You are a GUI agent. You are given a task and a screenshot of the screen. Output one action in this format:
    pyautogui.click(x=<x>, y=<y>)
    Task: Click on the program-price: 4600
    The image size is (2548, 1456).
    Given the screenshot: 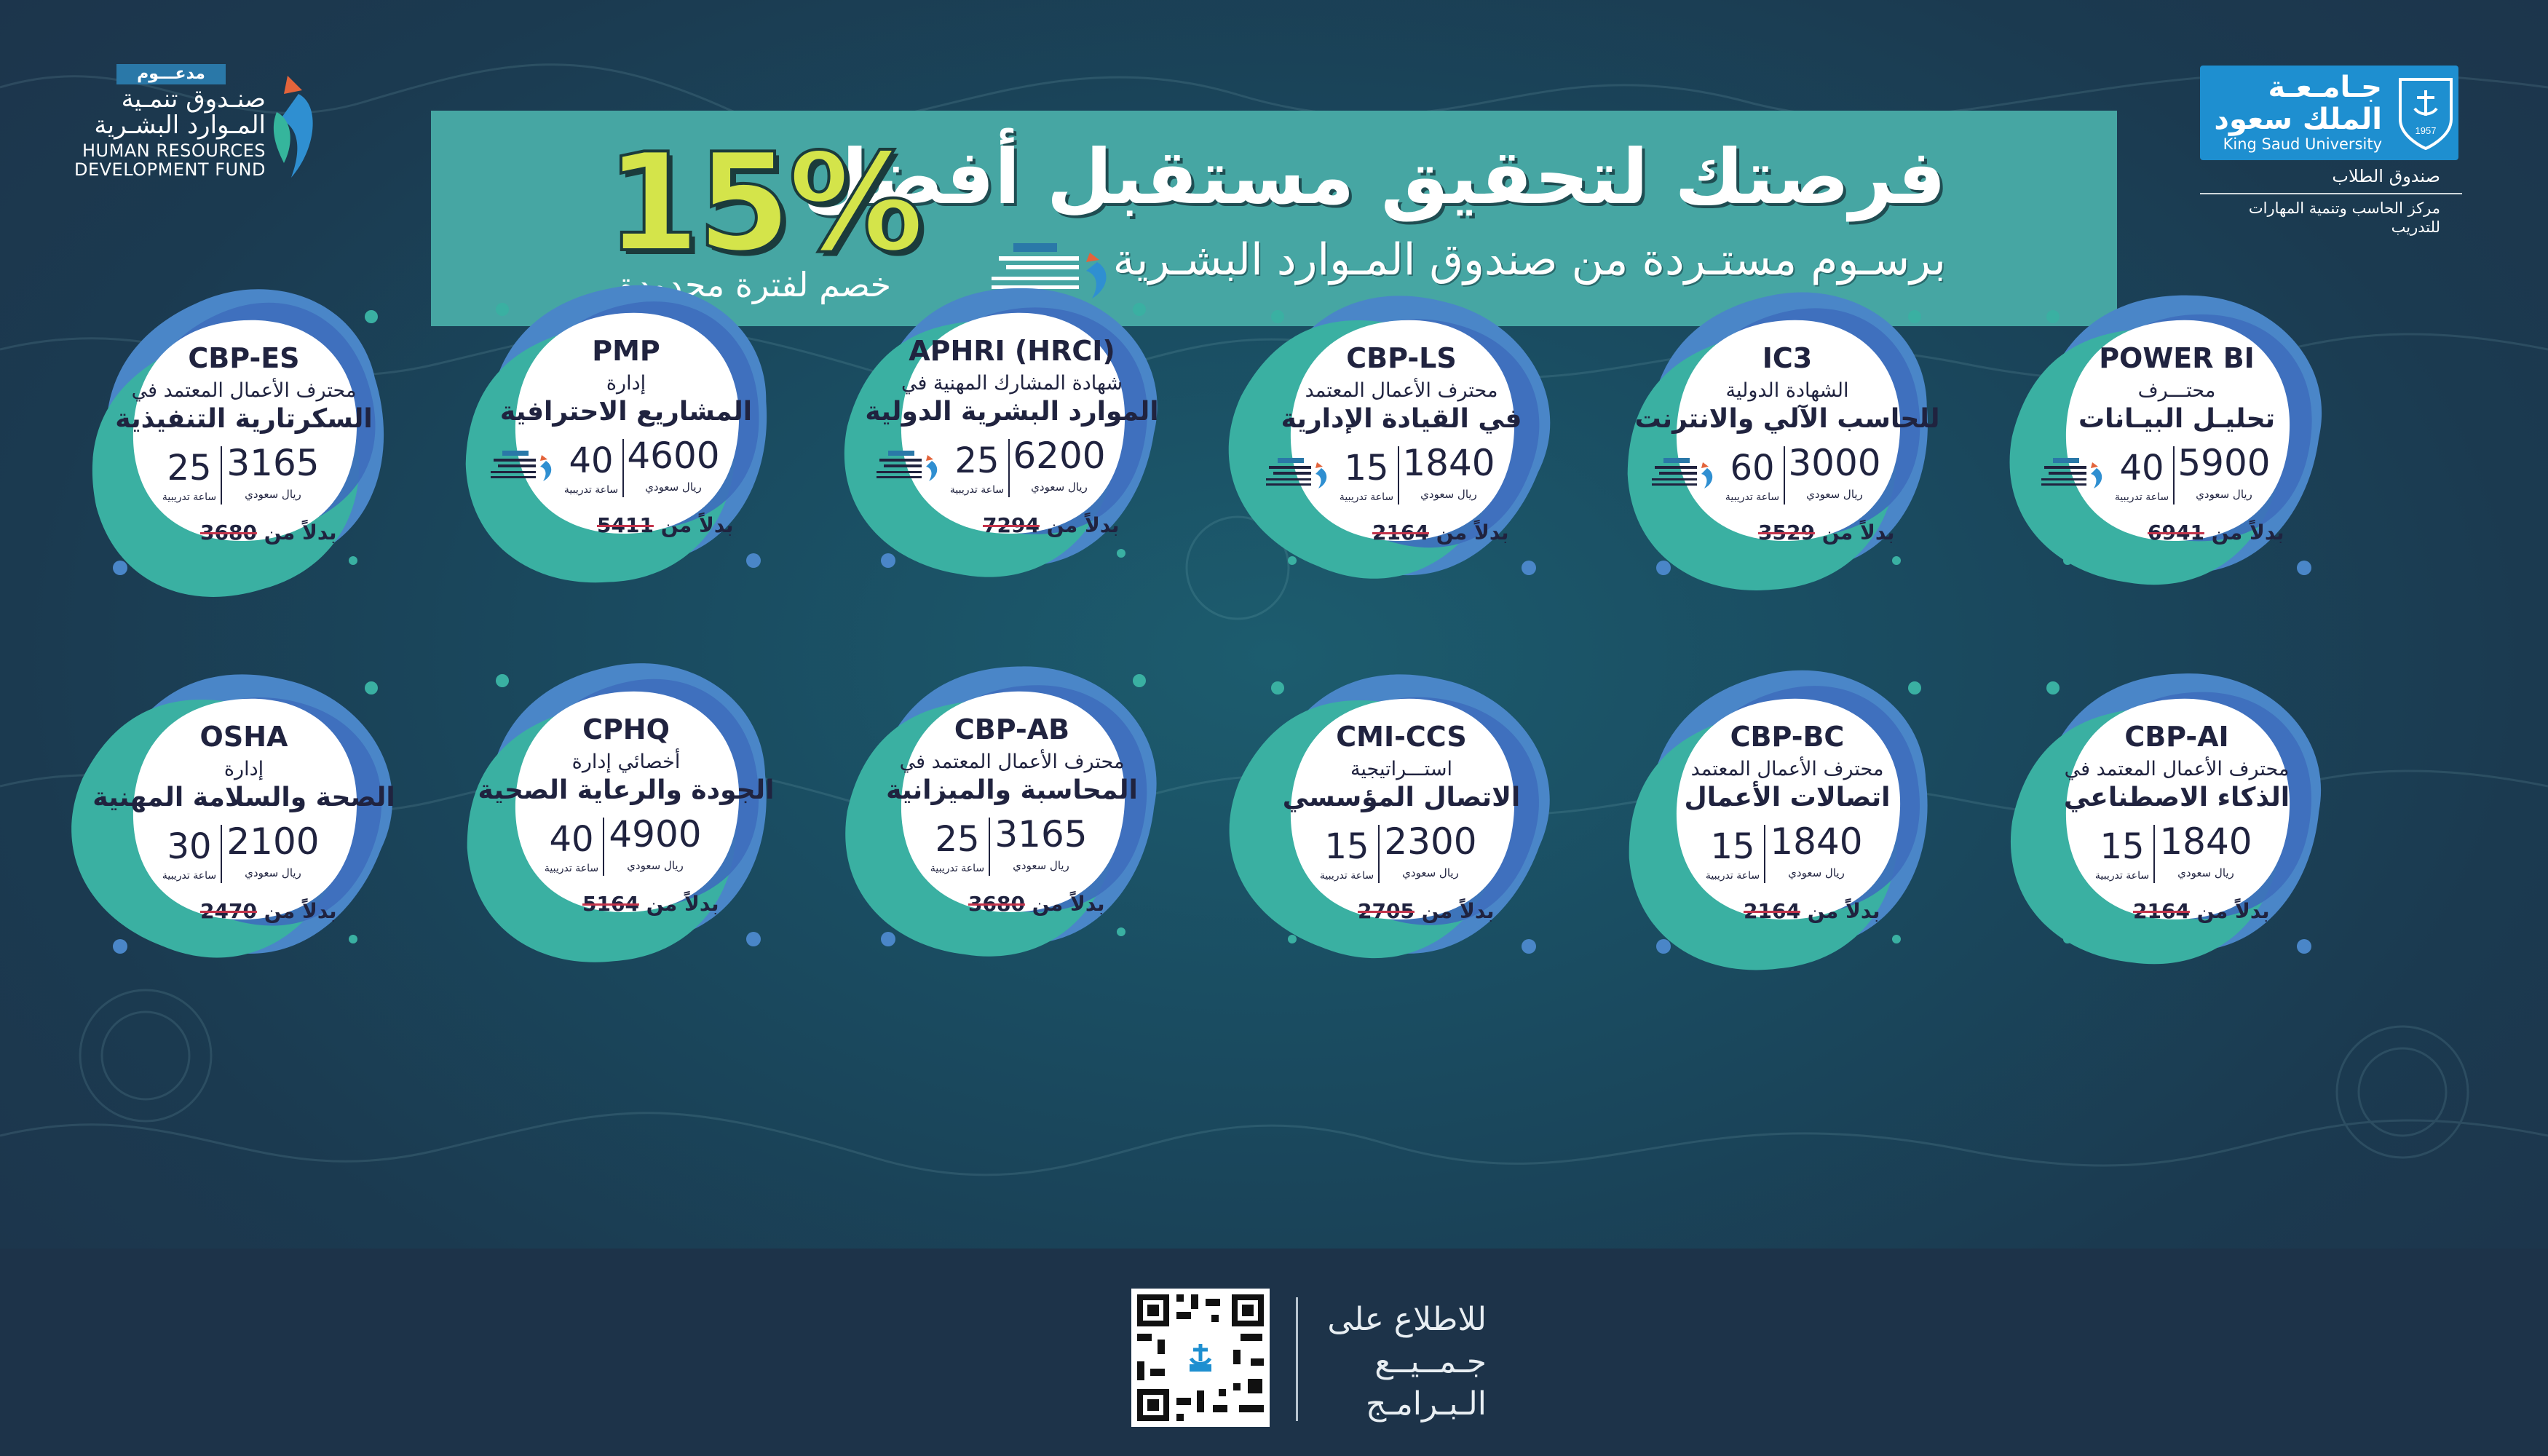 What is the action you would take?
    pyautogui.click(x=673, y=456)
    